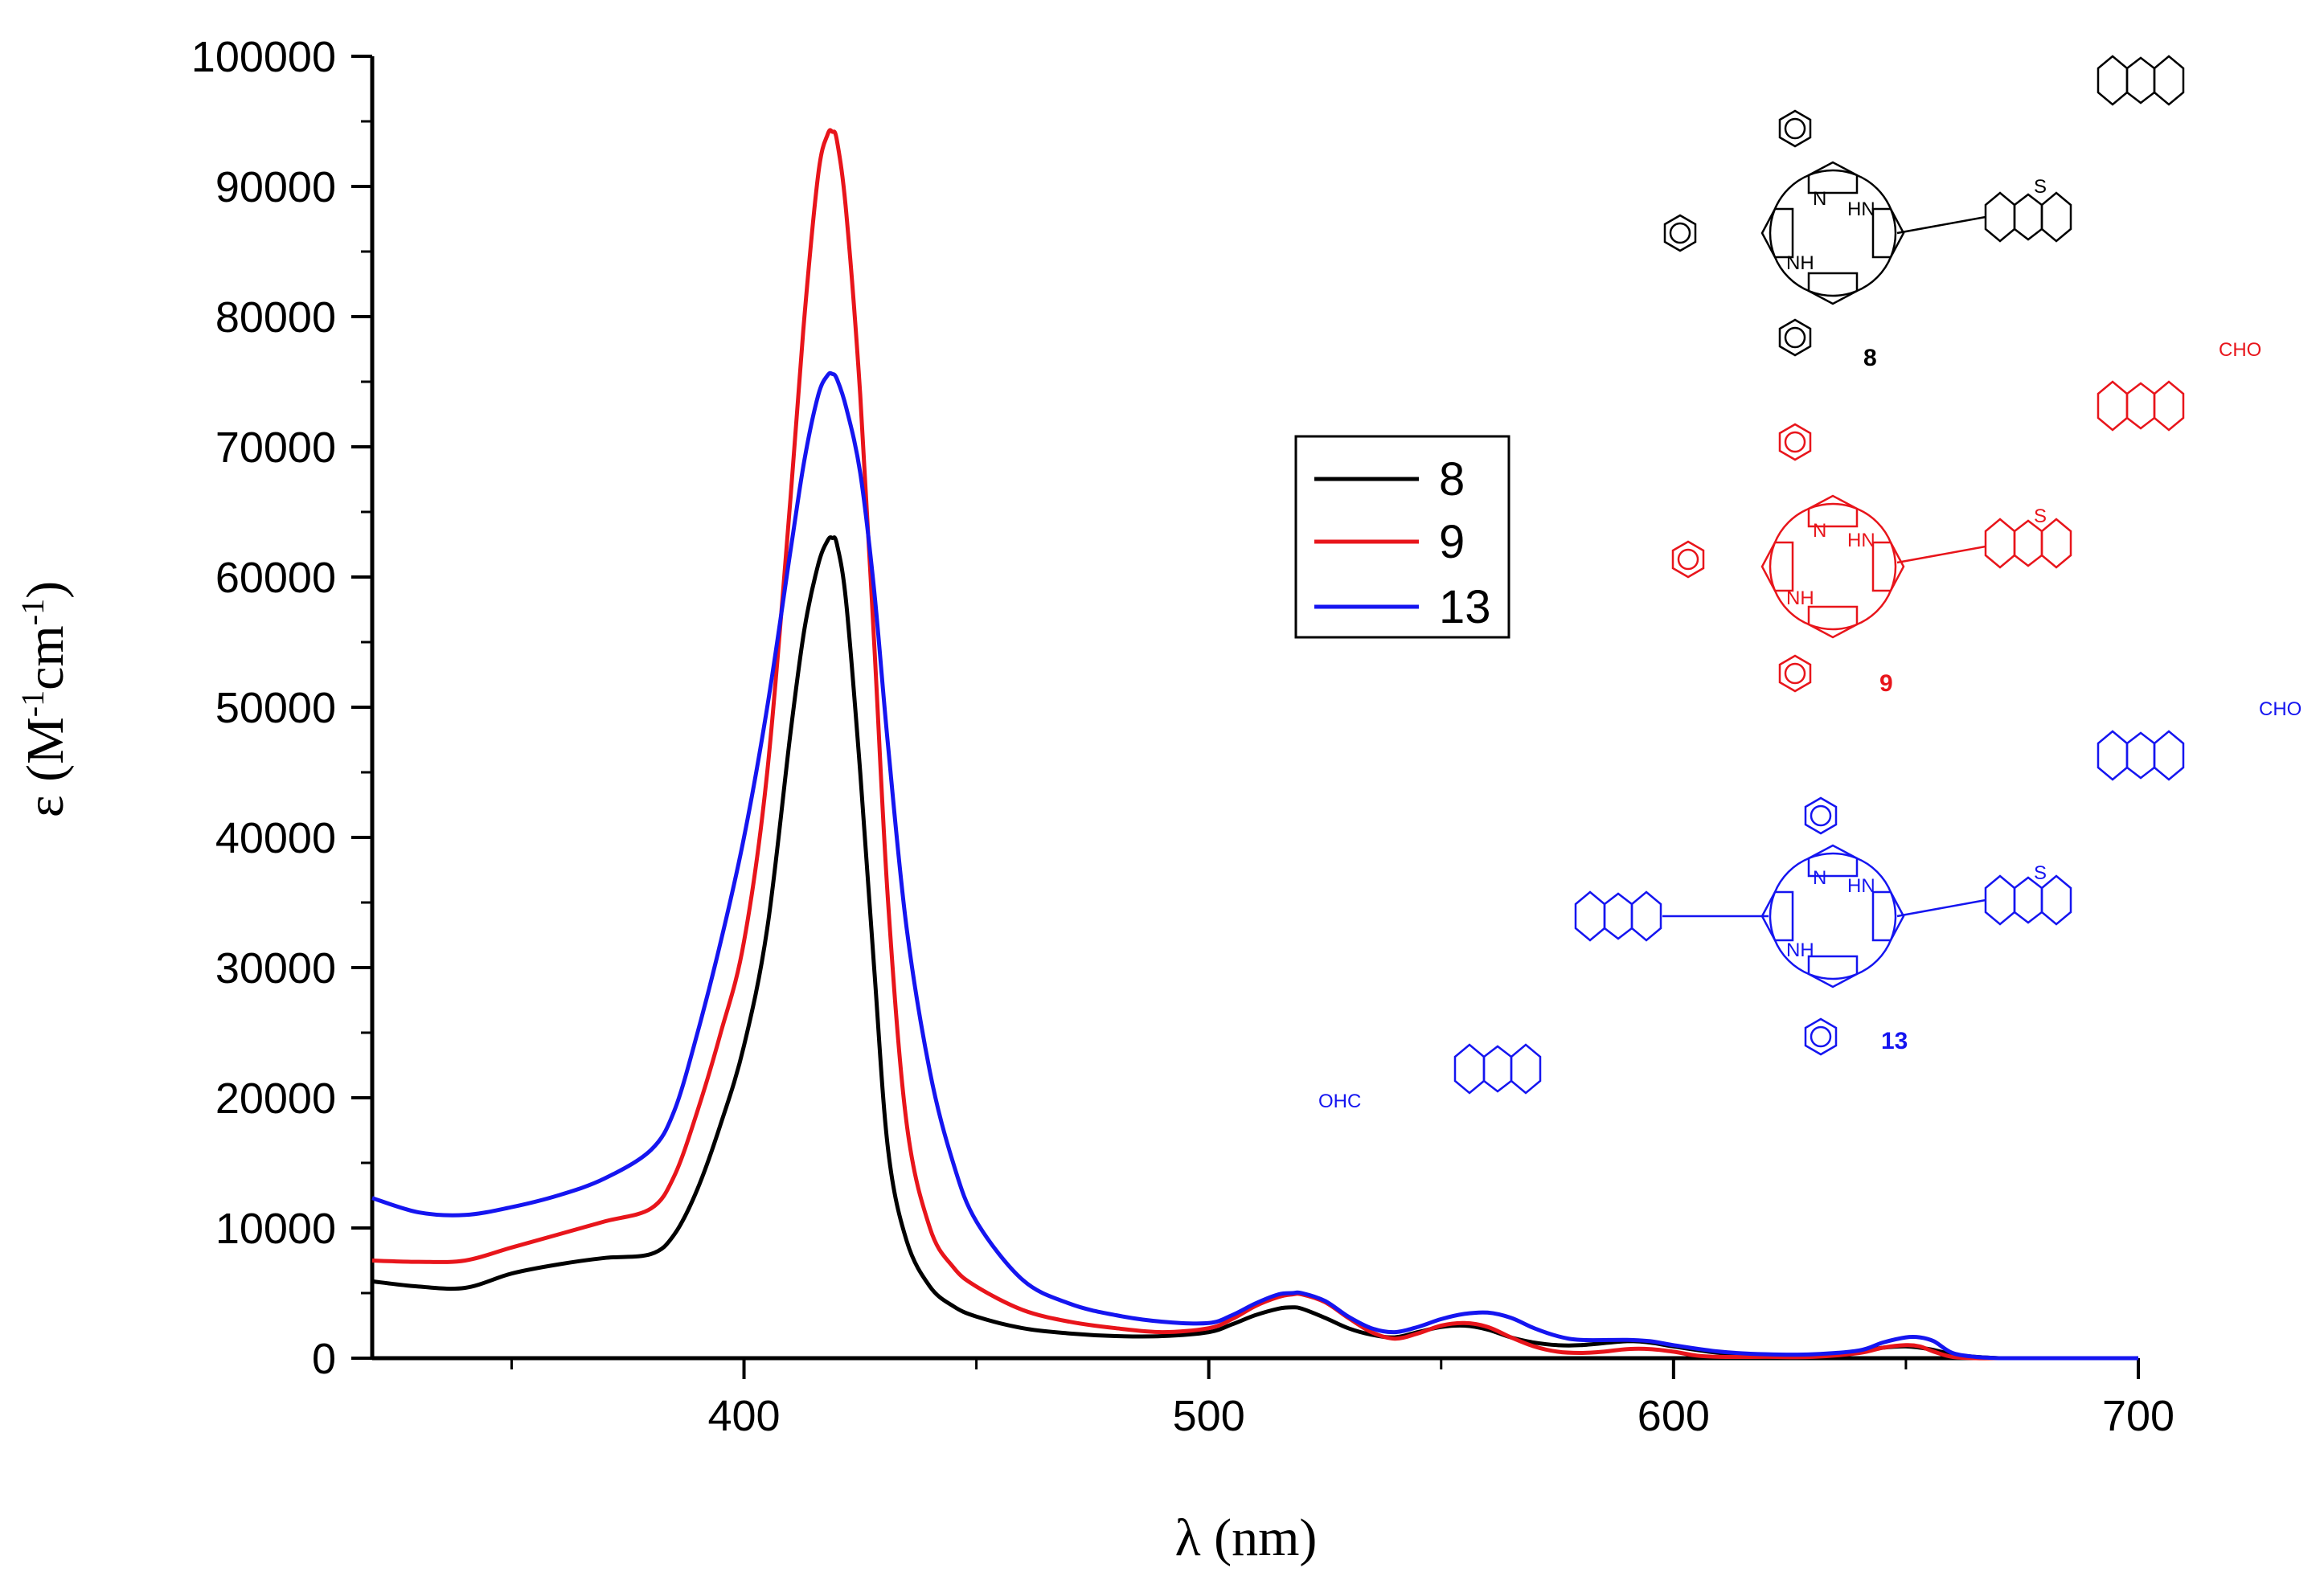 This screenshot has height=1584, width=2324. I want to click on substituent-9: CHO, so click(2240, 350).